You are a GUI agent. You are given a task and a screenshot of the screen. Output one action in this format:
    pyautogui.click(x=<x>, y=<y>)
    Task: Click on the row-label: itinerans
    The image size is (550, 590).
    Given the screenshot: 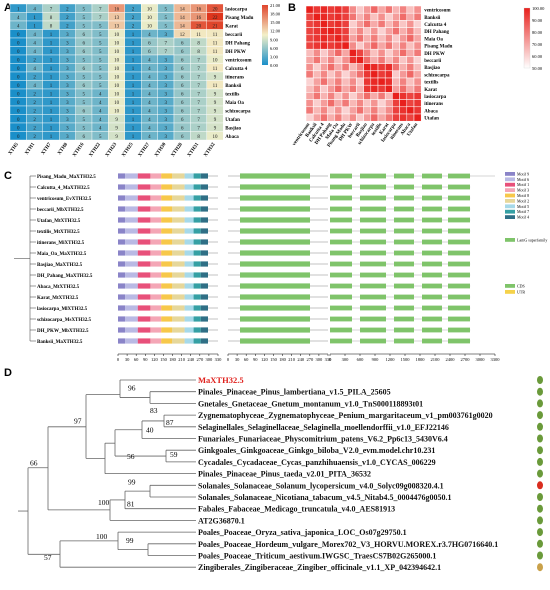 What is the action you would take?
    pyautogui.click(x=234, y=77)
    